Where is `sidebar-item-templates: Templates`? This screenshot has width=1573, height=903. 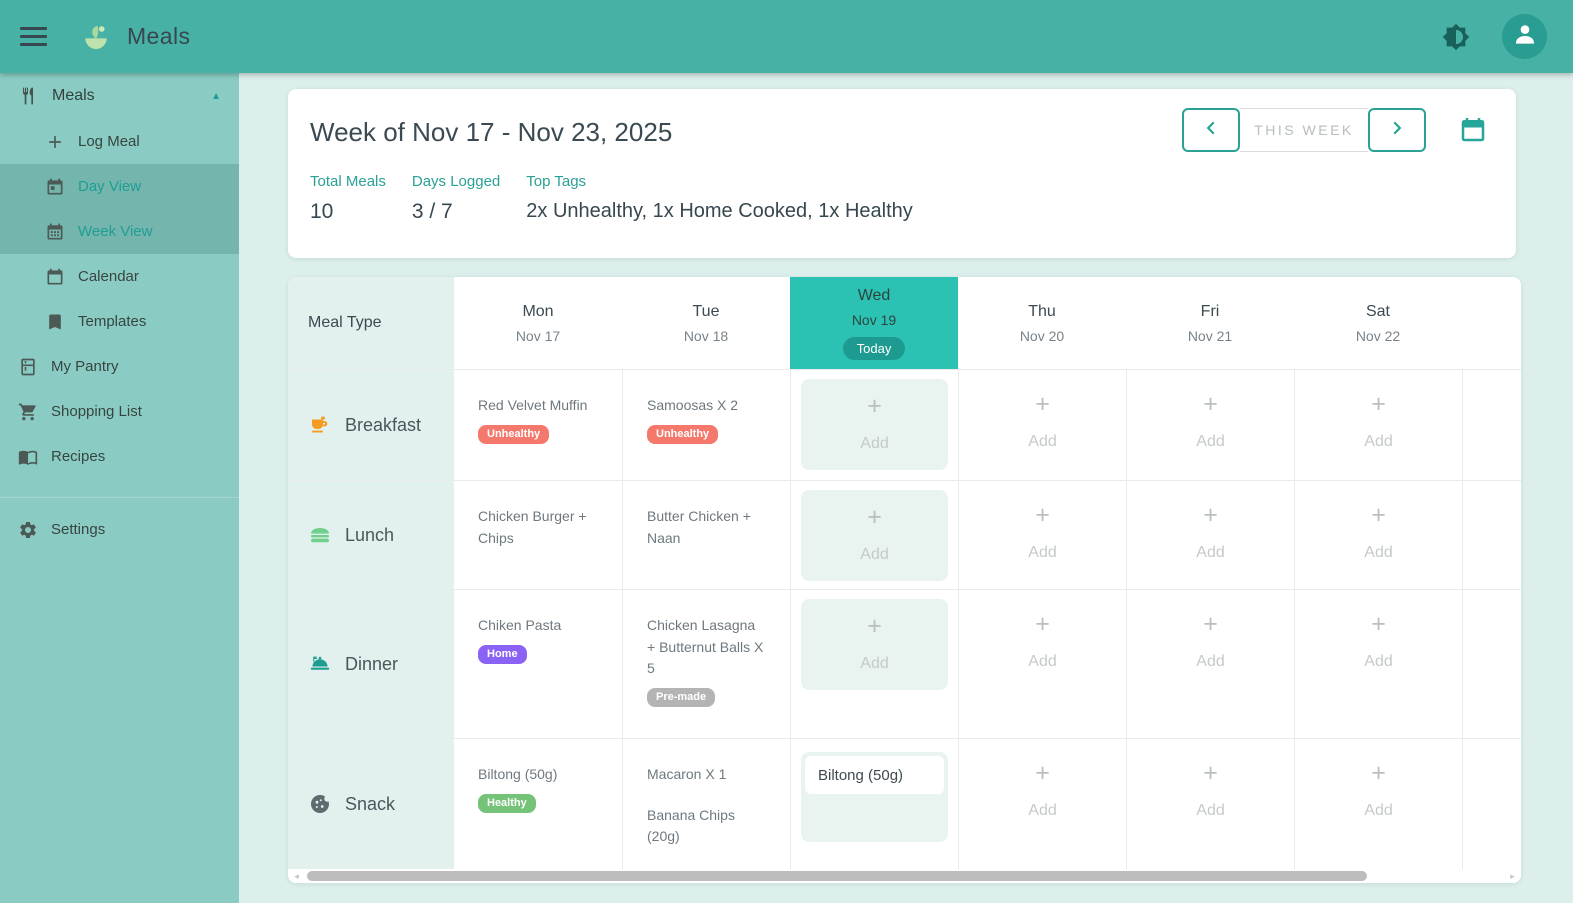 sidebar-item-templates: Templates is located at coordinates (119, 321).